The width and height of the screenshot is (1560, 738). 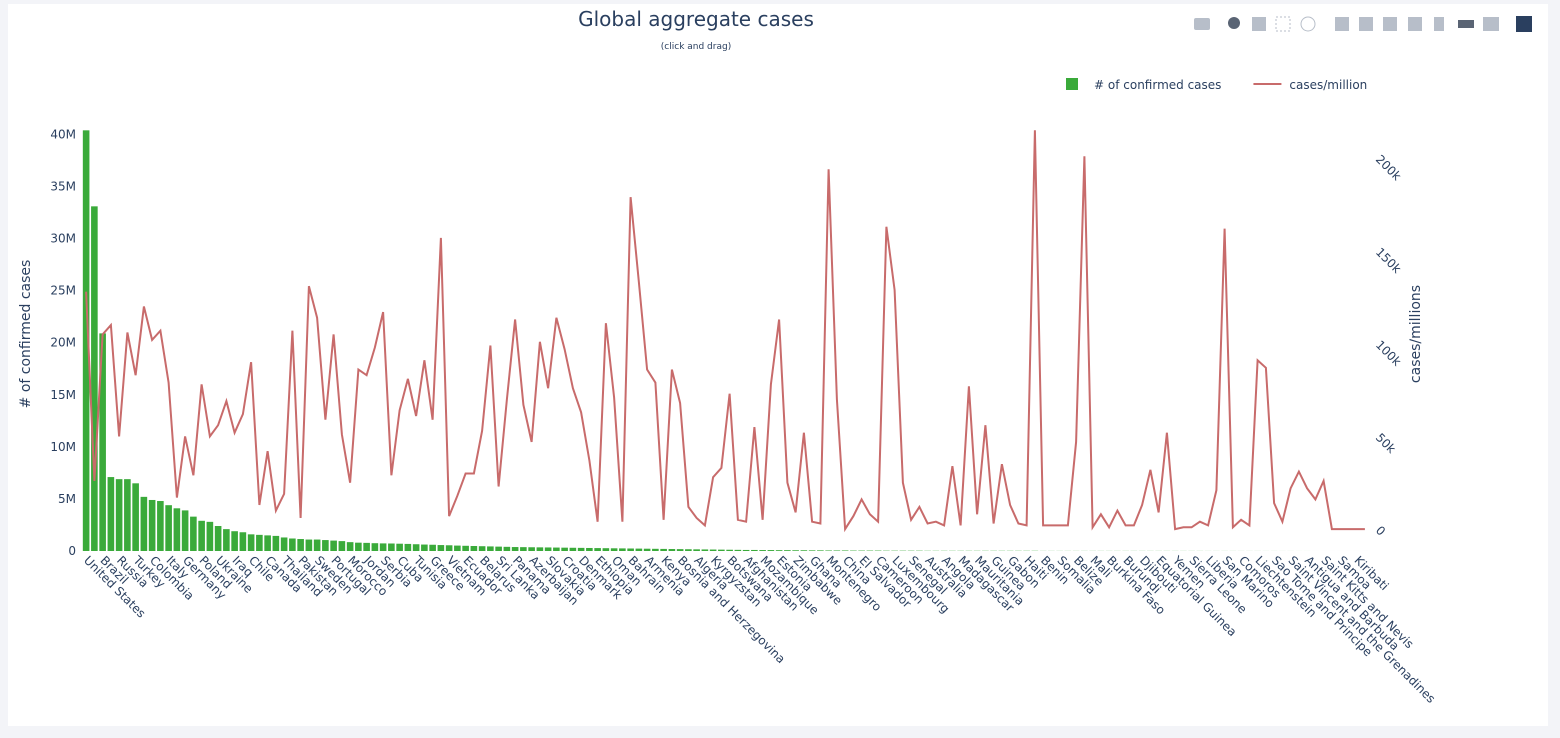 I want to click on y-tick-label: 10M, so click(x=63, y=447).